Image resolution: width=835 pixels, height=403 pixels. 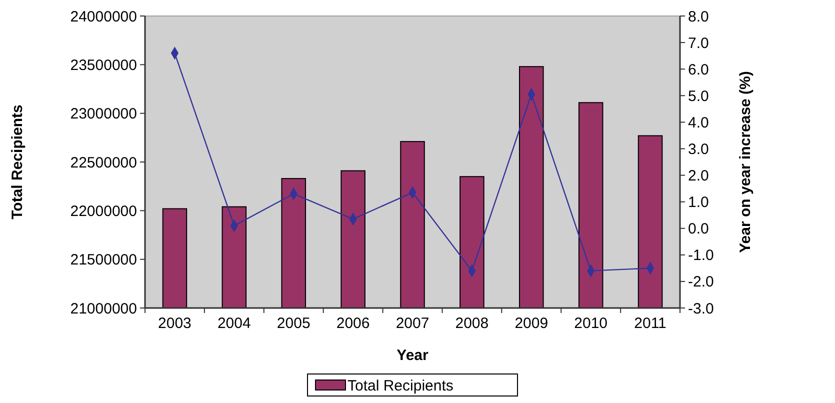 I want to click on y2-tick-label: -1.0, so click(x=701, y=255).